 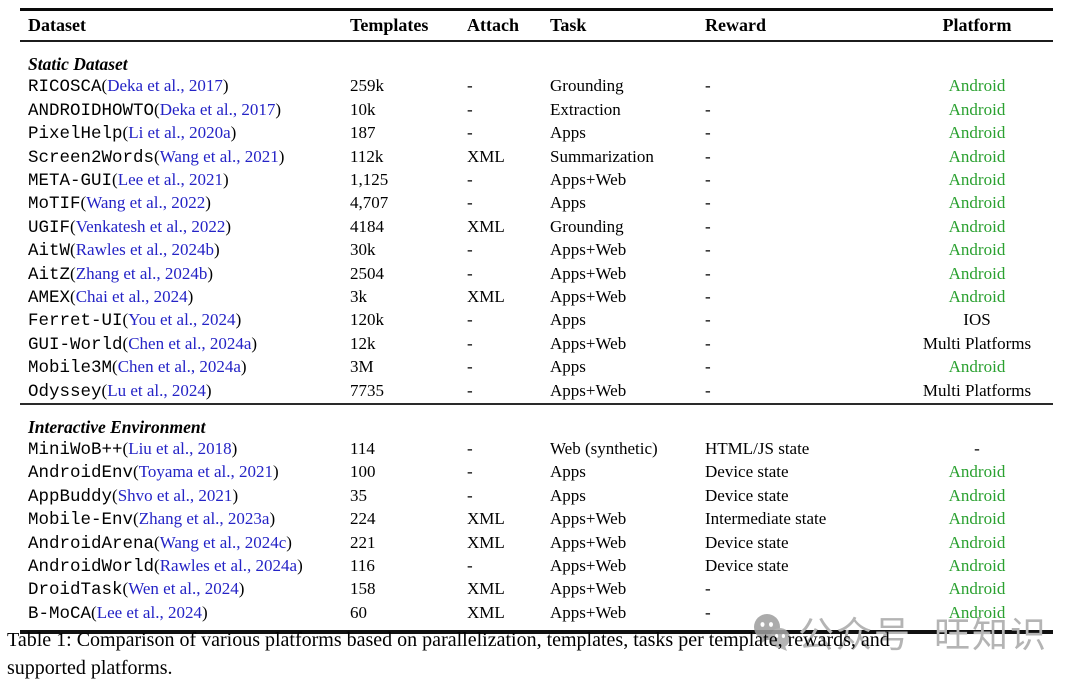 I want to click on dataset-cell: AppBuddy(Shvo et al., 2021), so click(x=185, y=496).